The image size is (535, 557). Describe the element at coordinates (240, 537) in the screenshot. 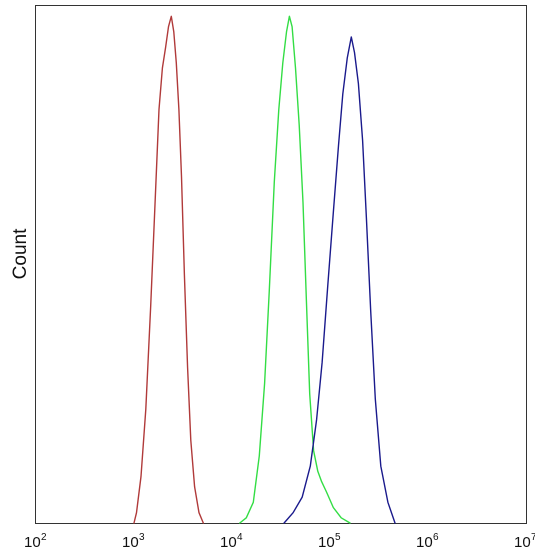

I see `x-tick-exponent: 4` at that location.